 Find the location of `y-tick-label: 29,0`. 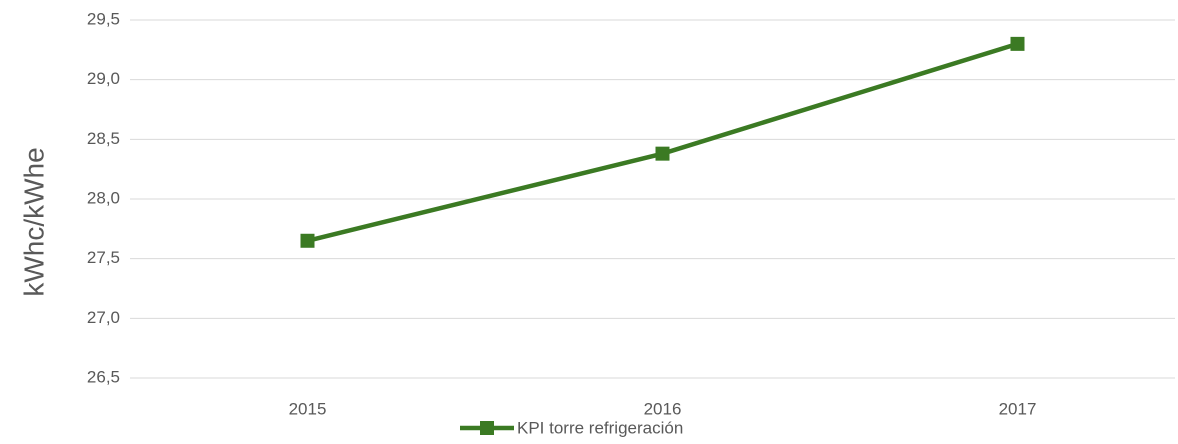

y-tick-label: 29,0 is located at coordinates (103, 78).